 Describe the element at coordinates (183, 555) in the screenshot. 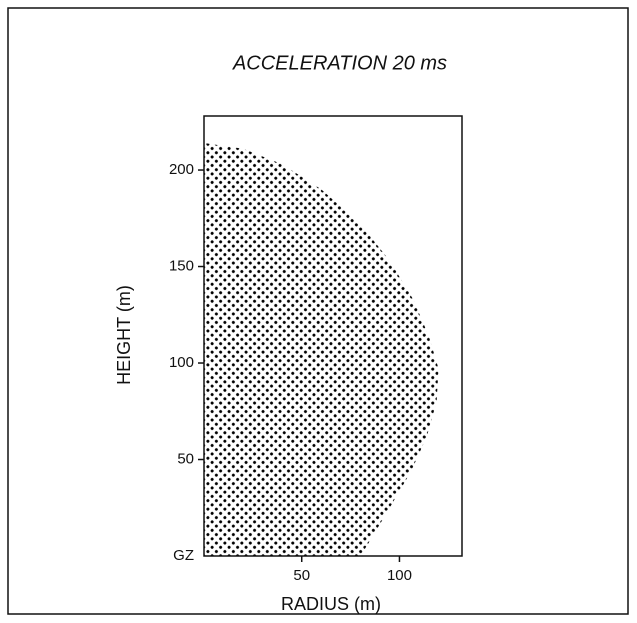

I see `x-tick-label: GZ` at that location.